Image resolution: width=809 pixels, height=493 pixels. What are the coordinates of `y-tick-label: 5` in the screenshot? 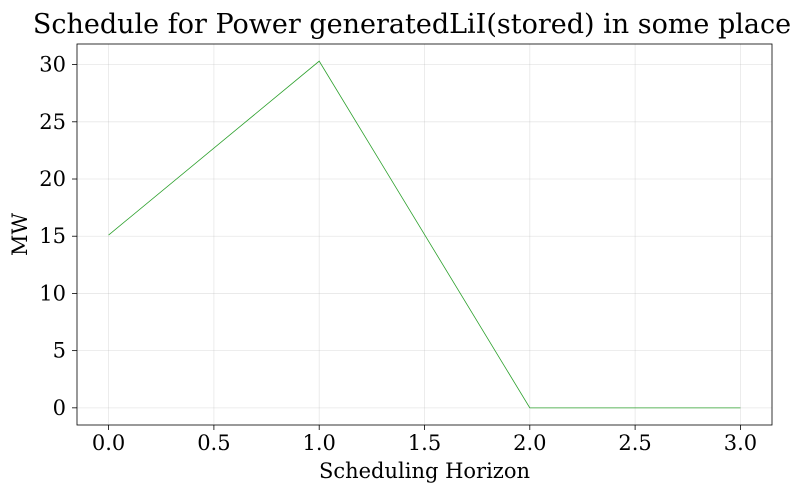 It's located at (59, 351).